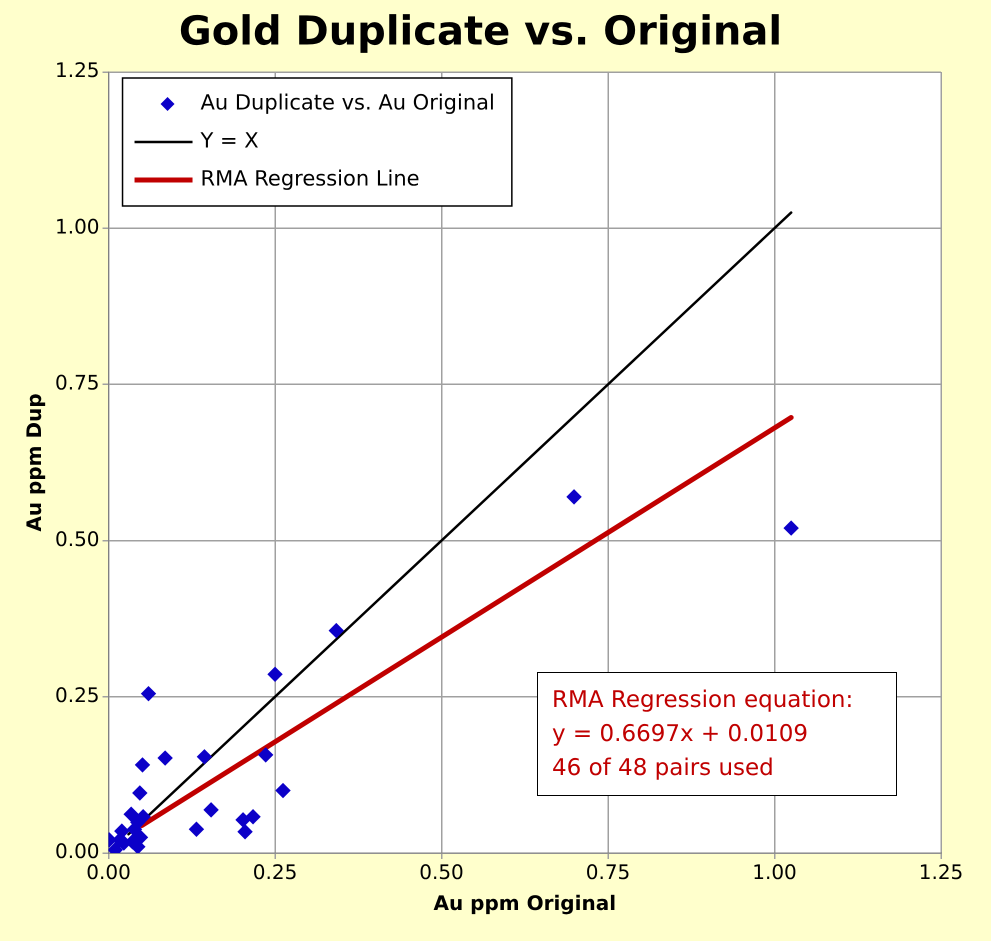 This screenshot has height=941, width=991. I want to click on y-tick-label: 0.25, so click(77, 695).